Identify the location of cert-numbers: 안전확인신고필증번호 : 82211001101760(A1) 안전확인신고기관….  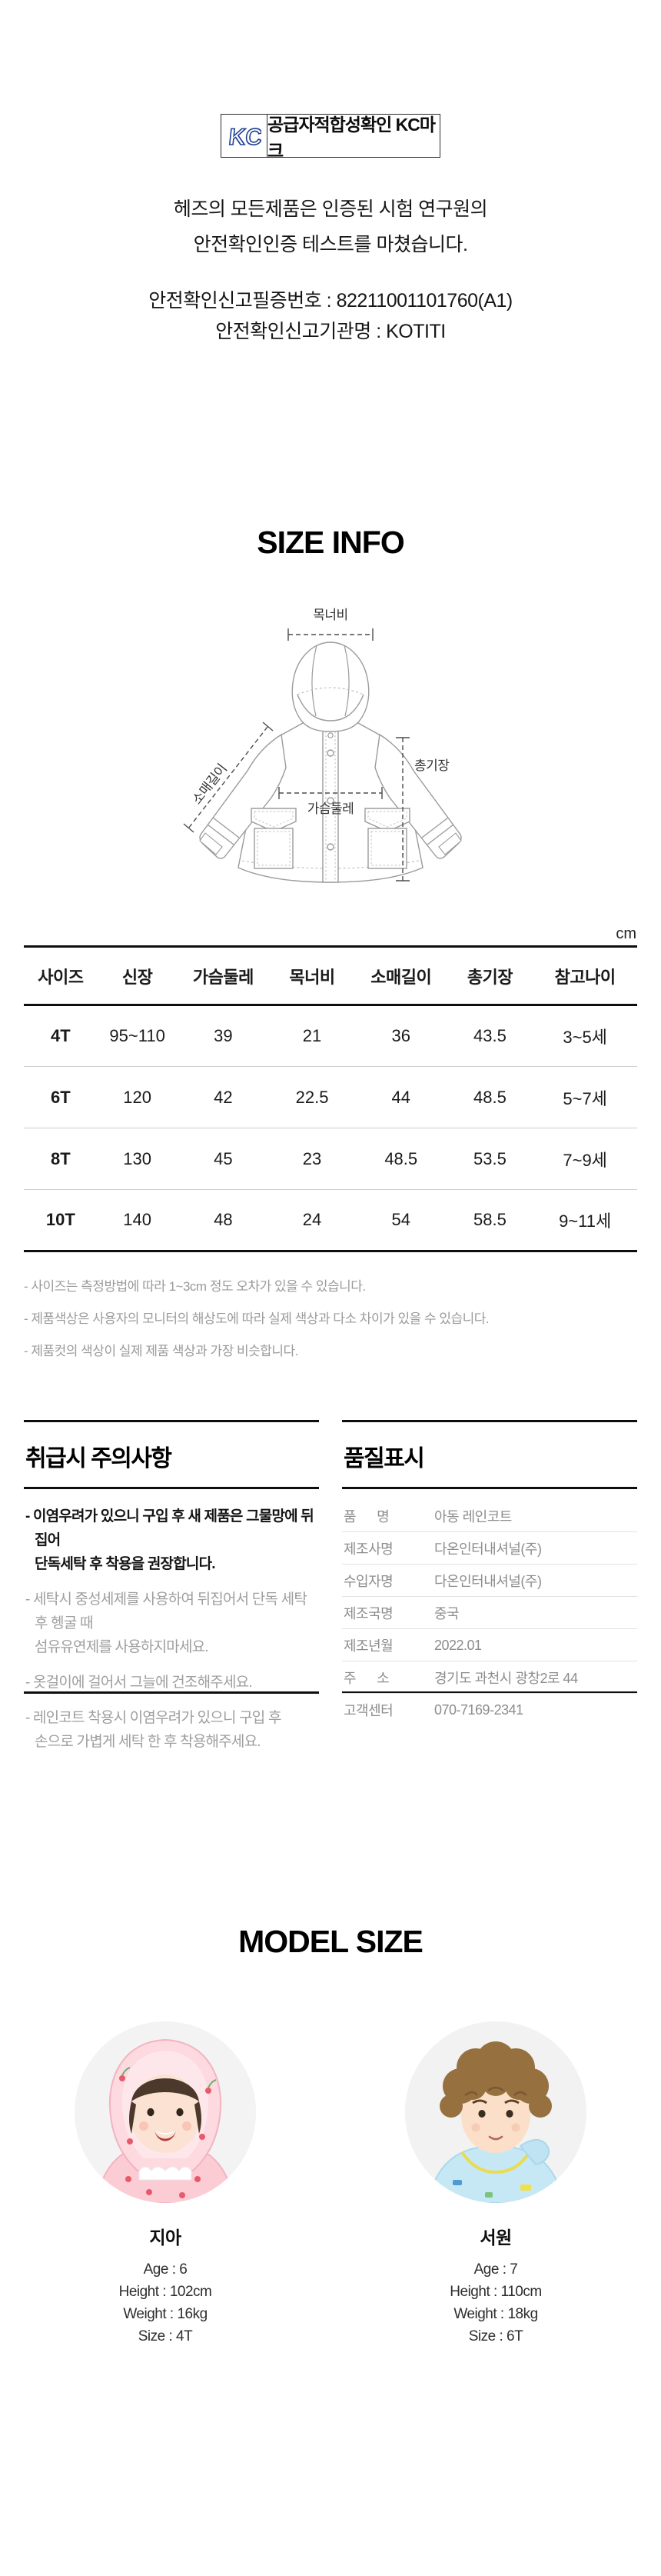
(330, 316).